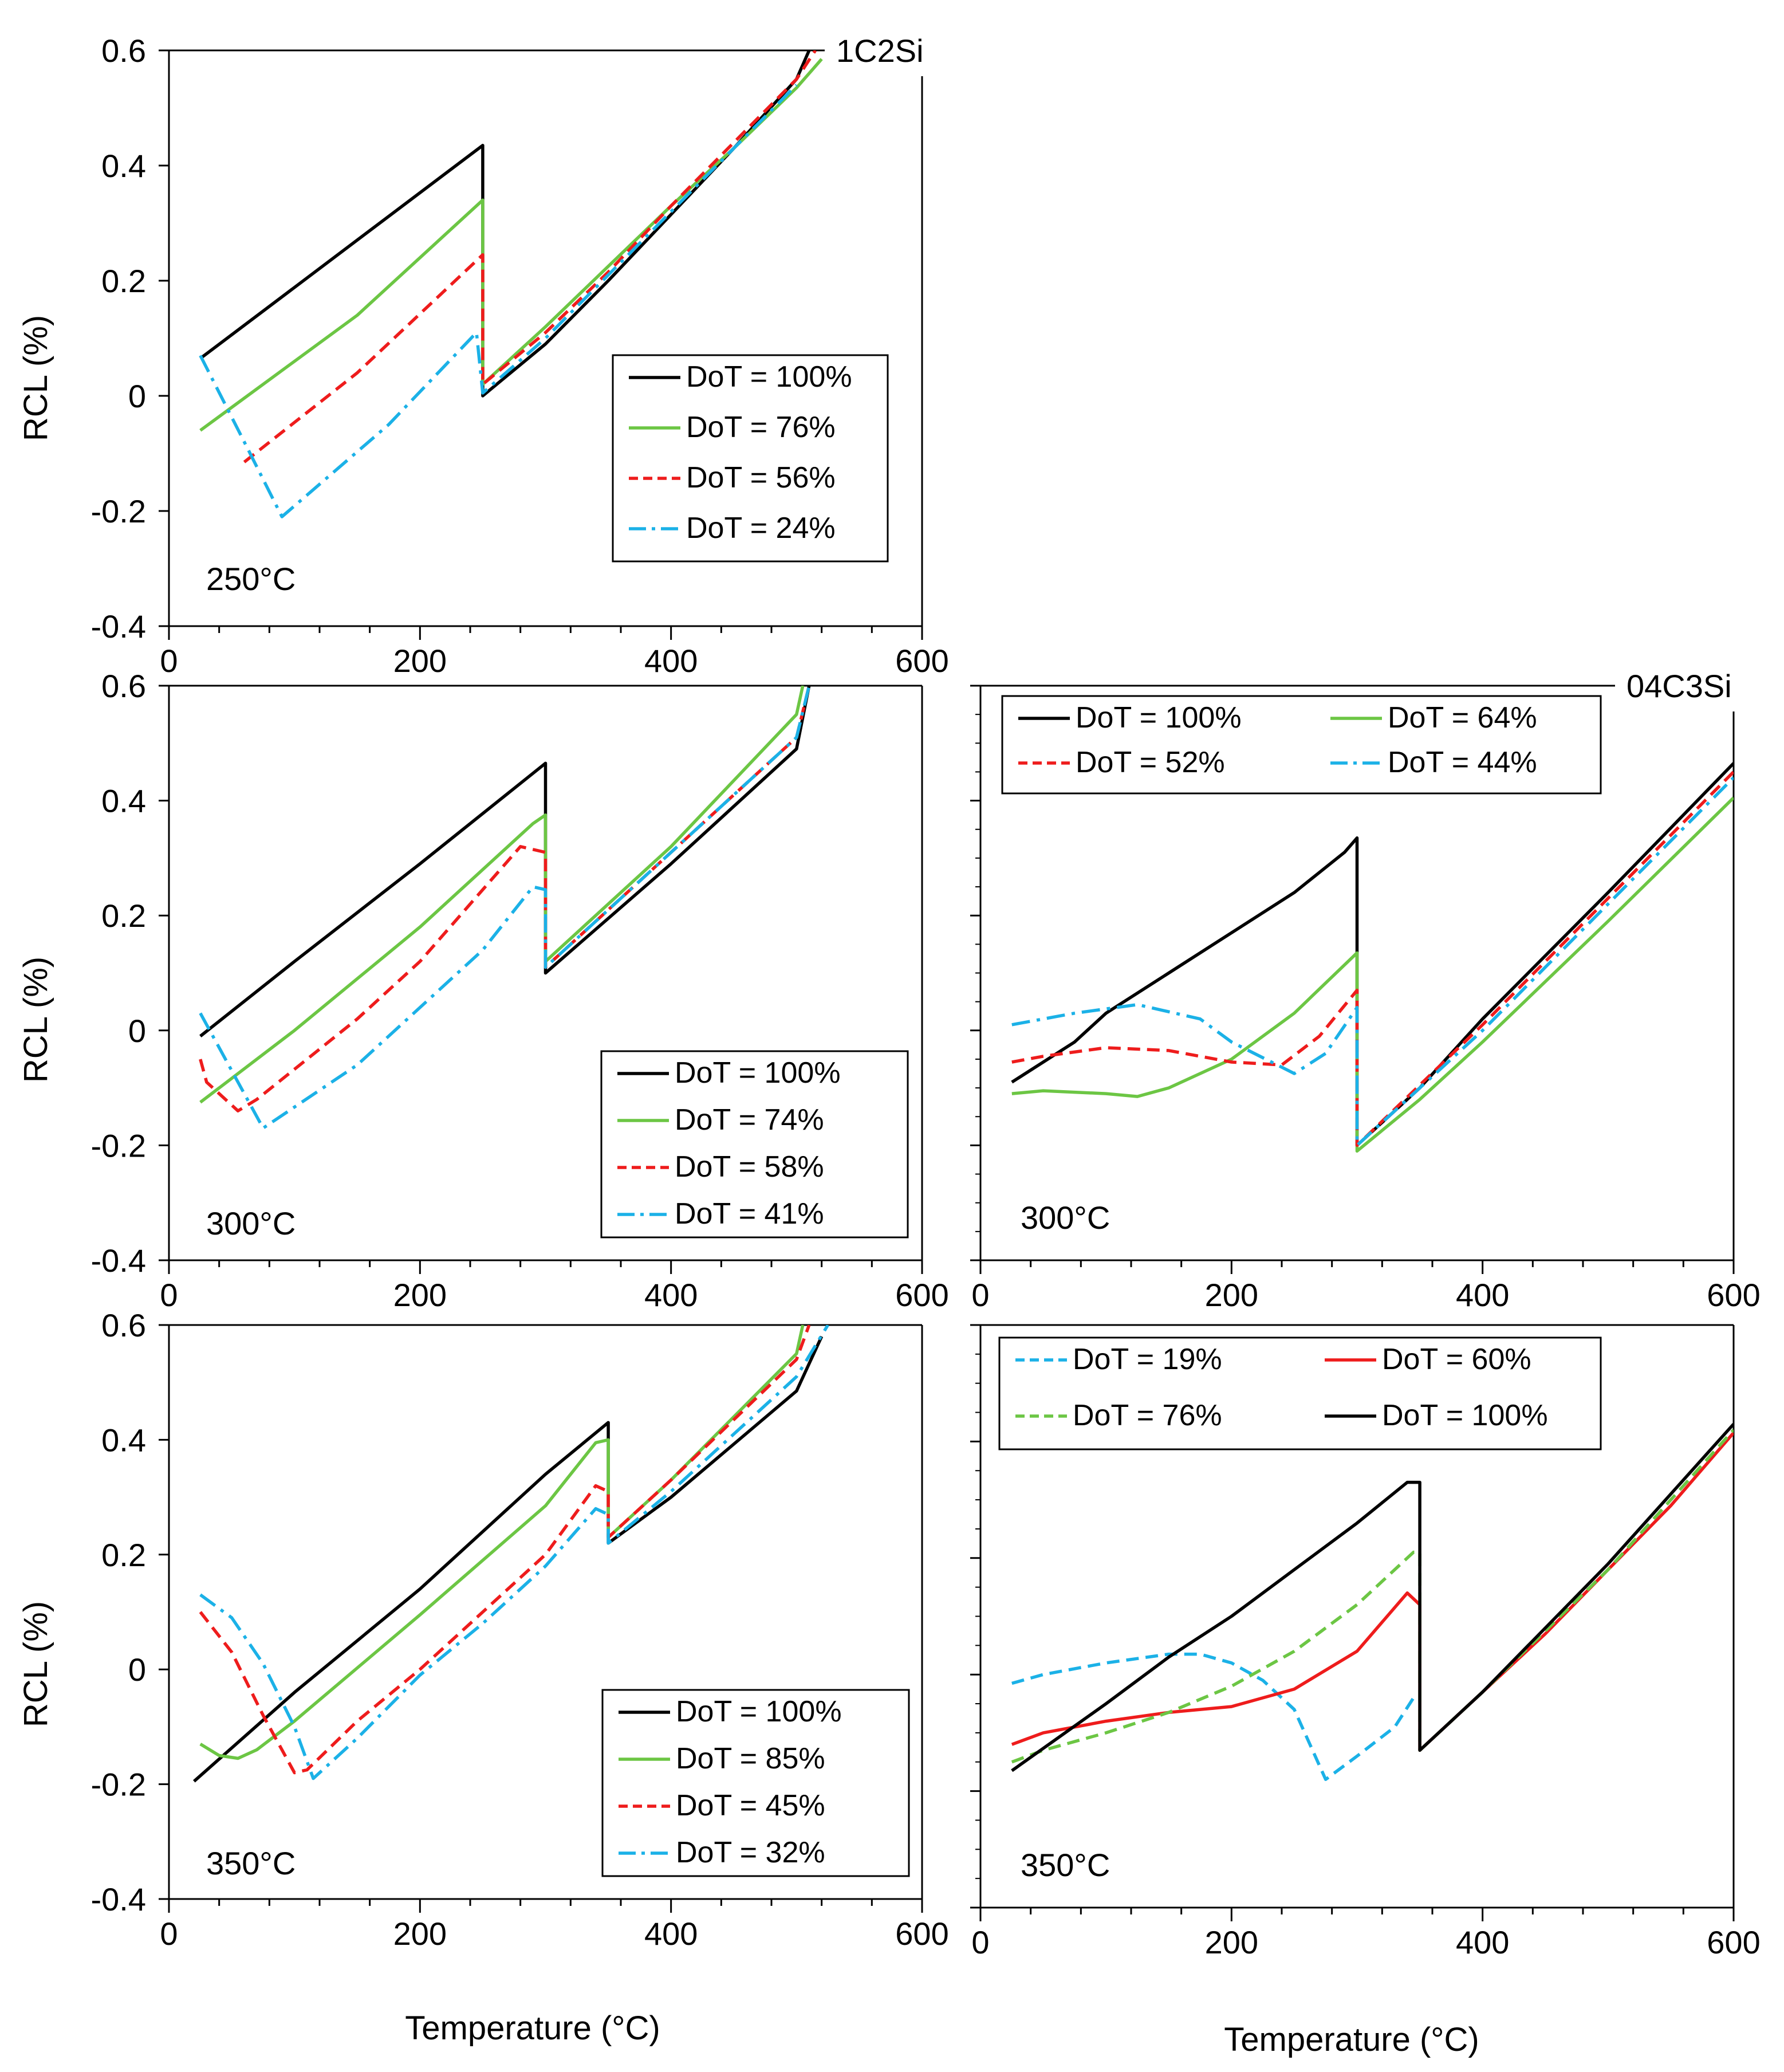 This screenshot has height=2072, width=1784. Describe the element at coordinates (880, 51) in the screenshot. I see `material-title: 1C2Si` at that location.